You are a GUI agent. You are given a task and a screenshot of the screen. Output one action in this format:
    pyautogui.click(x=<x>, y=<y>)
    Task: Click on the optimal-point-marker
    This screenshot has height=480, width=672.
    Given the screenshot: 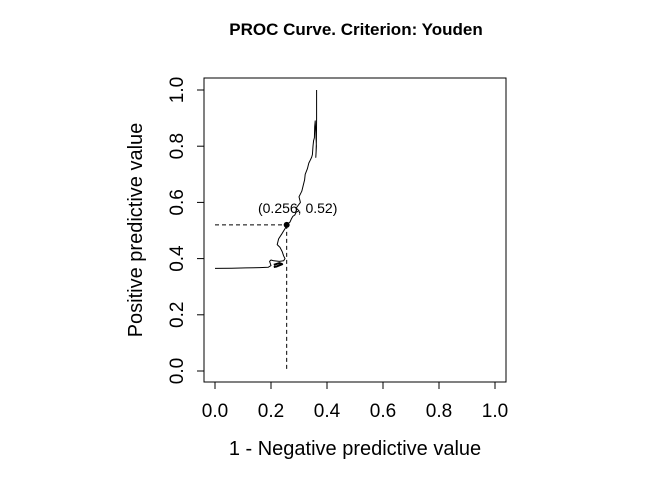 What is the action you would take?
    pyautogui.click(x=286, y=224)
    